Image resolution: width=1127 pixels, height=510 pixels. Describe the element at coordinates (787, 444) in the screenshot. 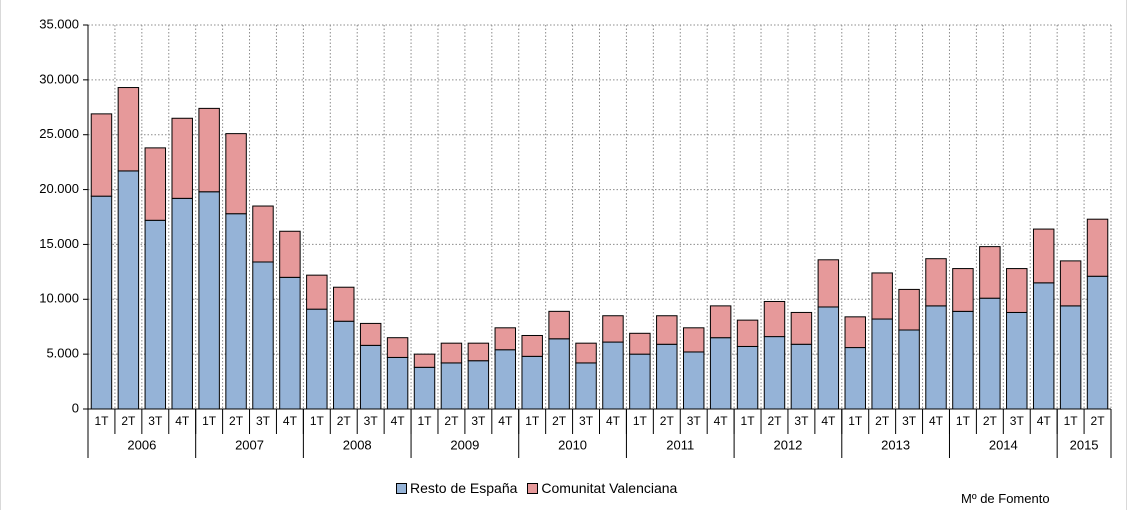

I see `year-label: 2012` at that location.